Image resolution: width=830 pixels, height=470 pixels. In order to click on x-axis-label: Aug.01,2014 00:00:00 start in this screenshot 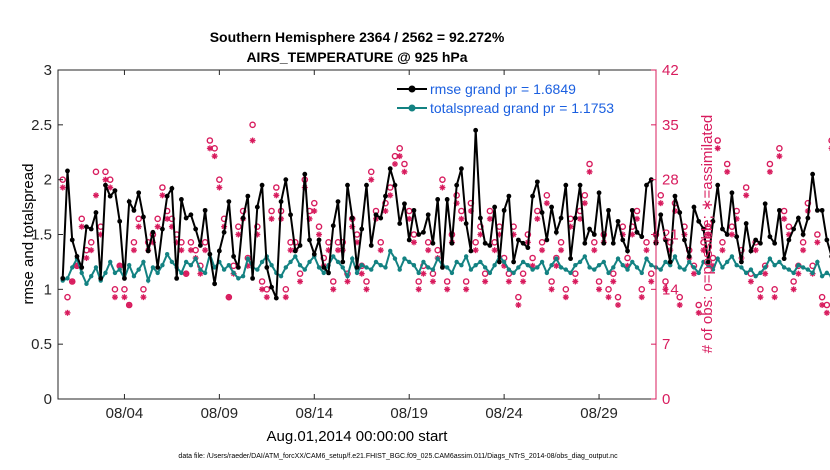, I will do `click(358, 436)`.